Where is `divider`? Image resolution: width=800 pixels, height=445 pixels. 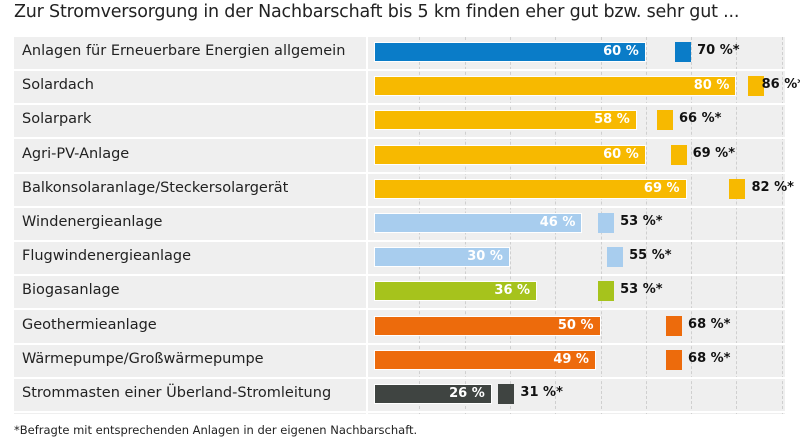
divider is located at coordinates (367, 225).